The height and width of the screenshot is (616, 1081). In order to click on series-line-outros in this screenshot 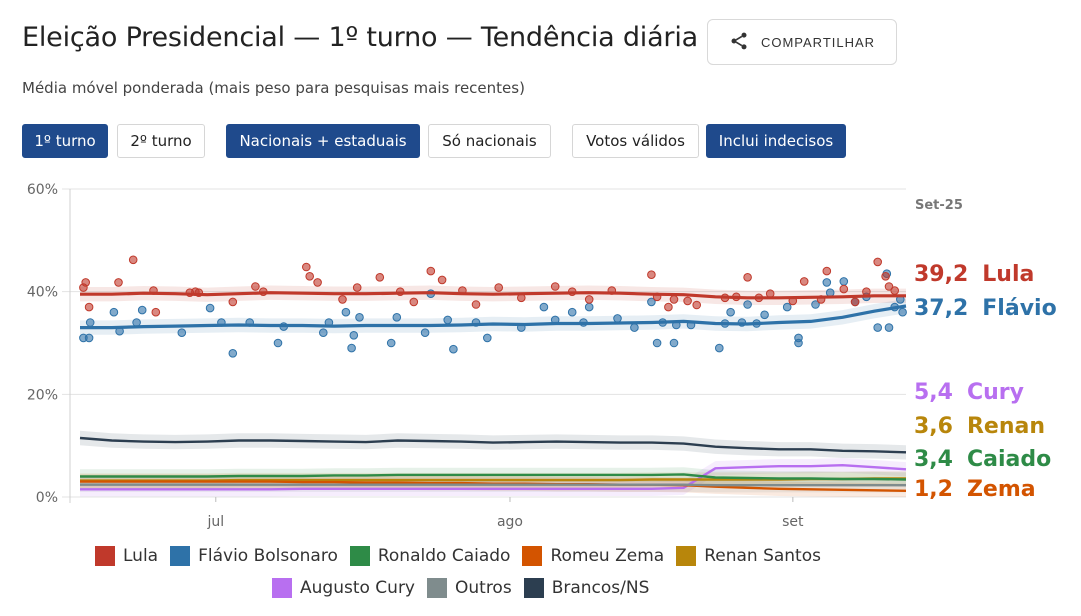, I will do `click(493, 485)`.